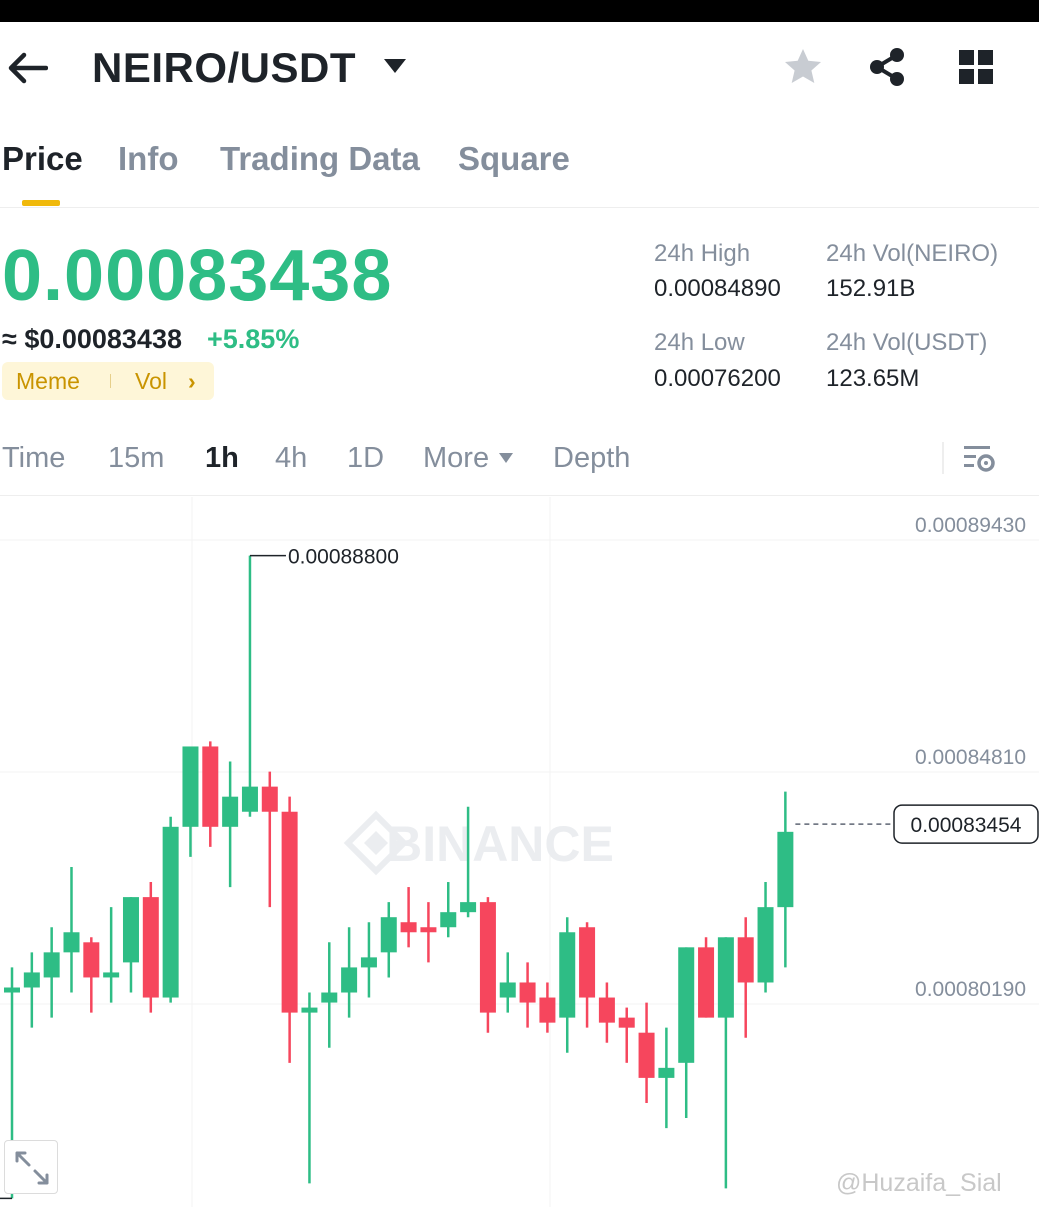  Describe the element at coordinates (887, 67) in the screenshot. I see `share-icon` at that location.